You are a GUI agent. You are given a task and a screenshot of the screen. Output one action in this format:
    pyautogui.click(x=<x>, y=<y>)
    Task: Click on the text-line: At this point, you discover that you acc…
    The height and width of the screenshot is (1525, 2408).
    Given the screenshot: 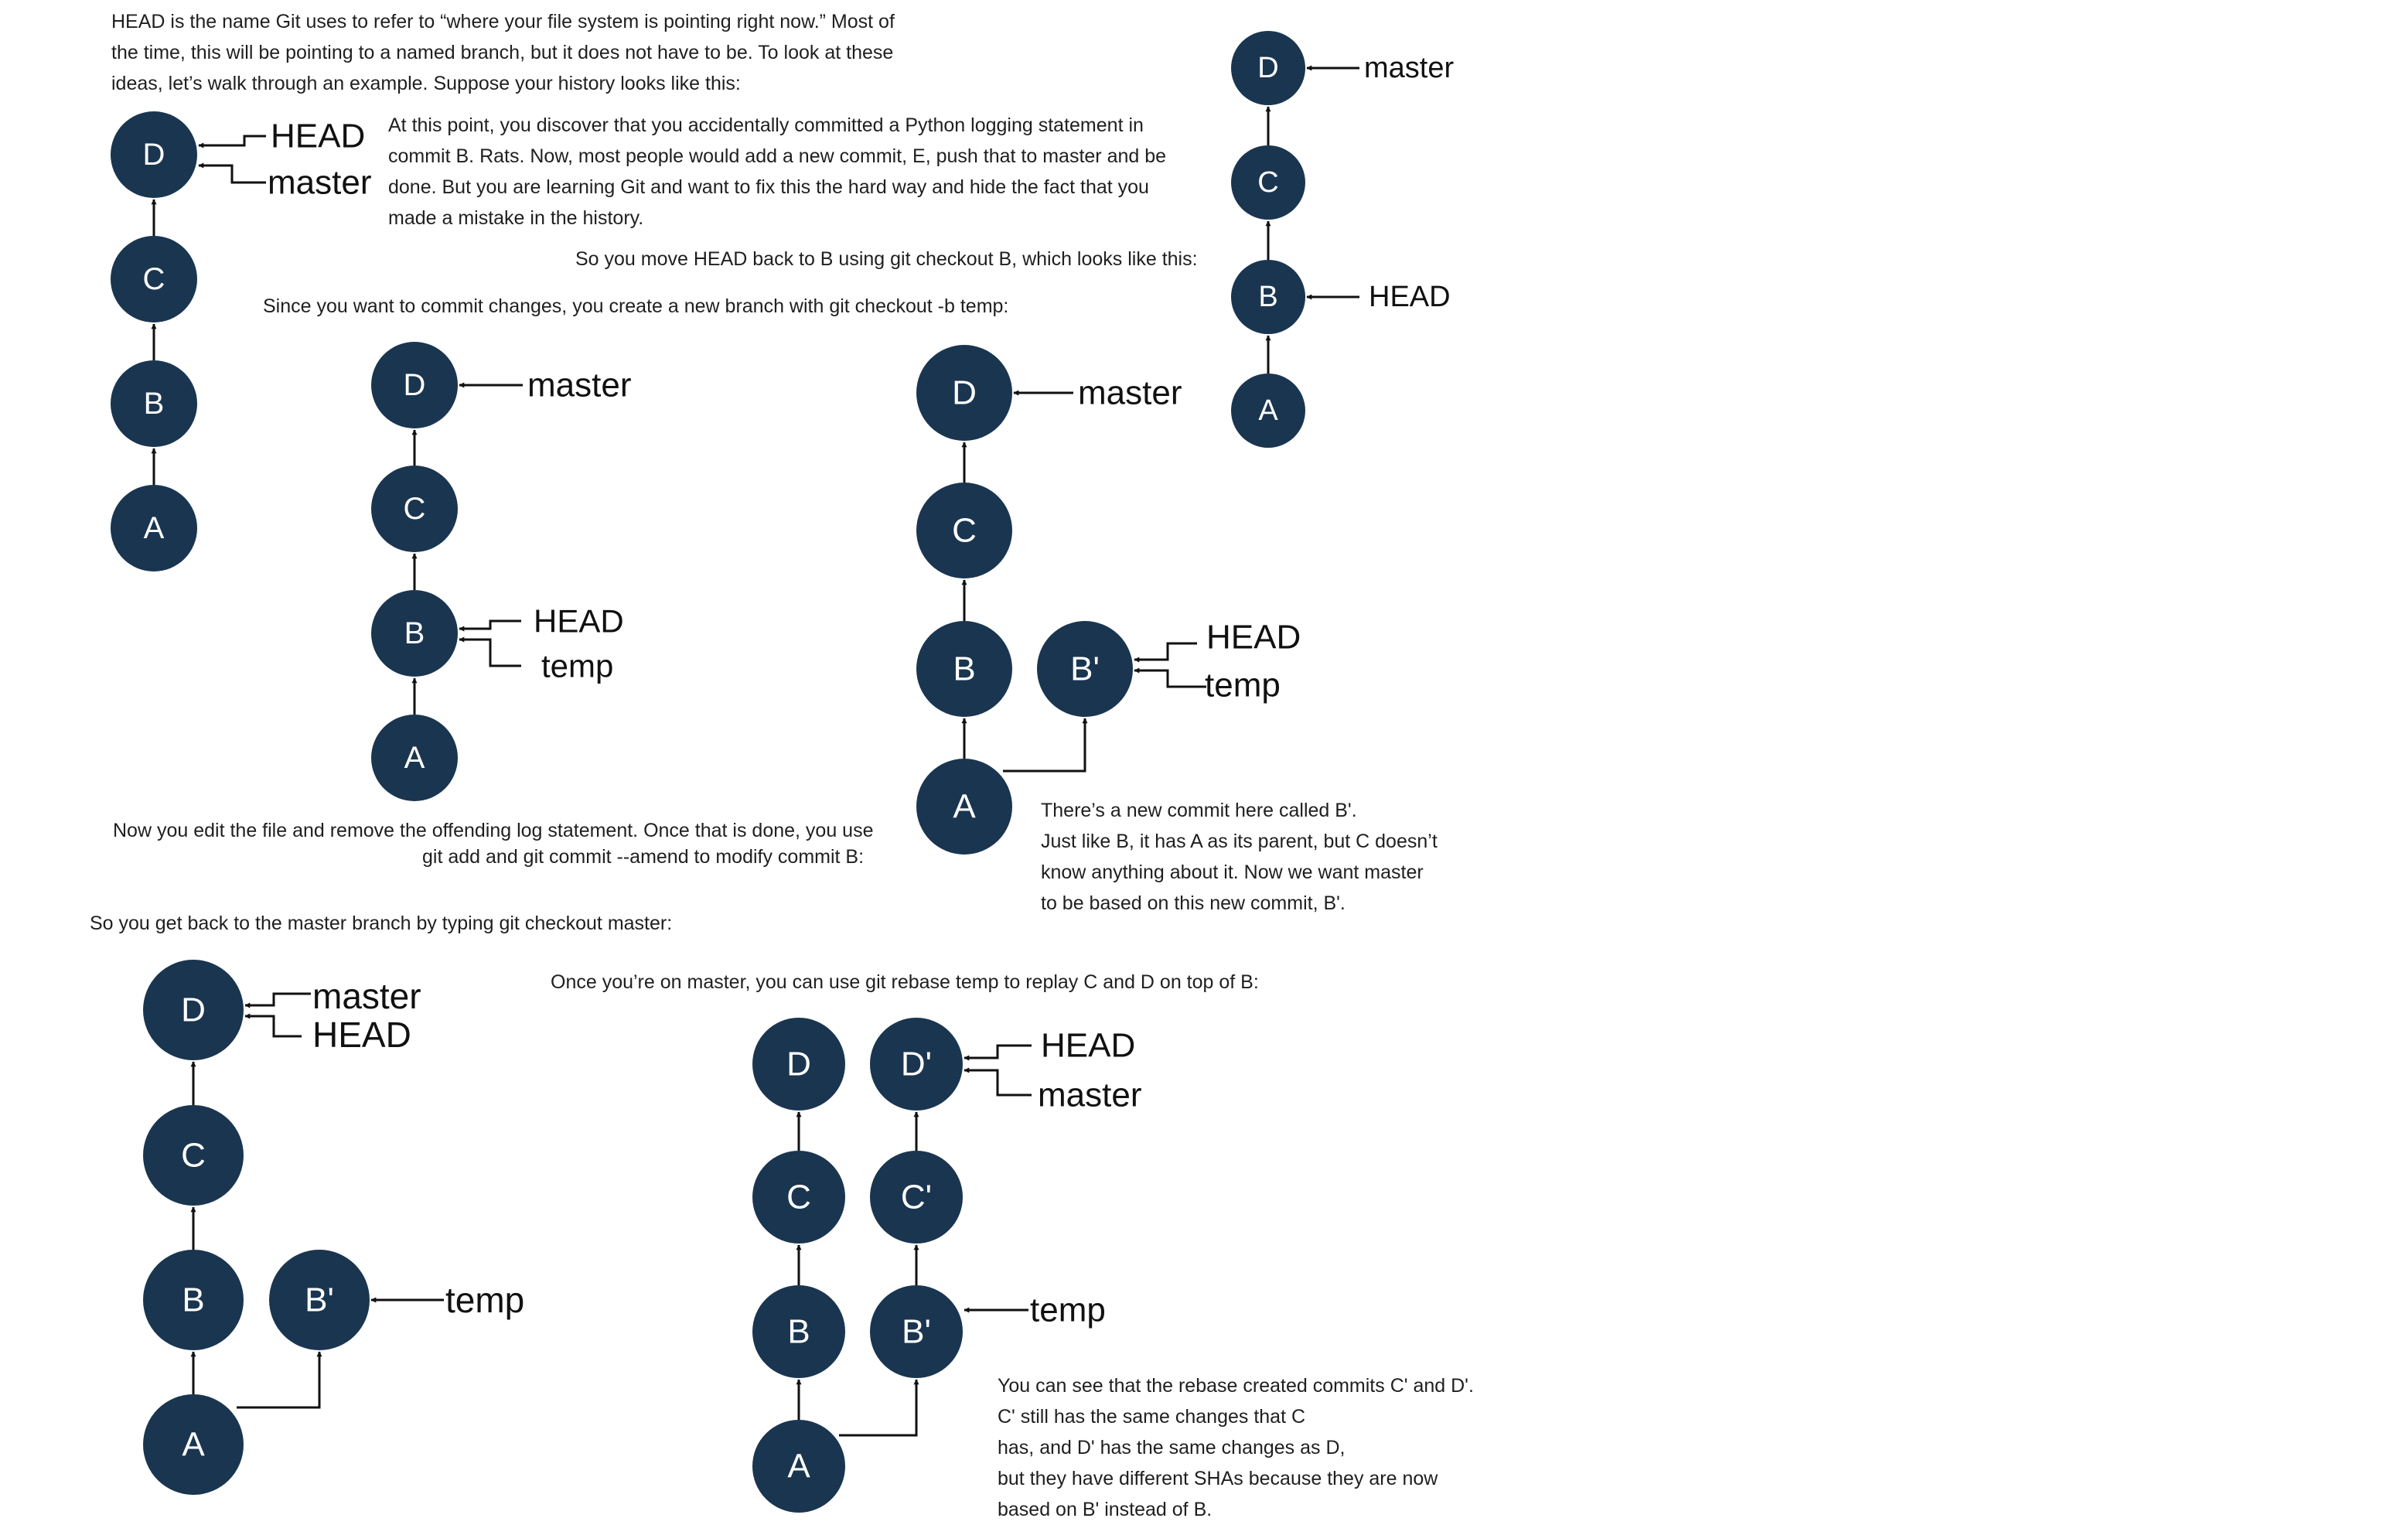 What is the action you would take?
    pyautogui.click(x=766, y=125)
    